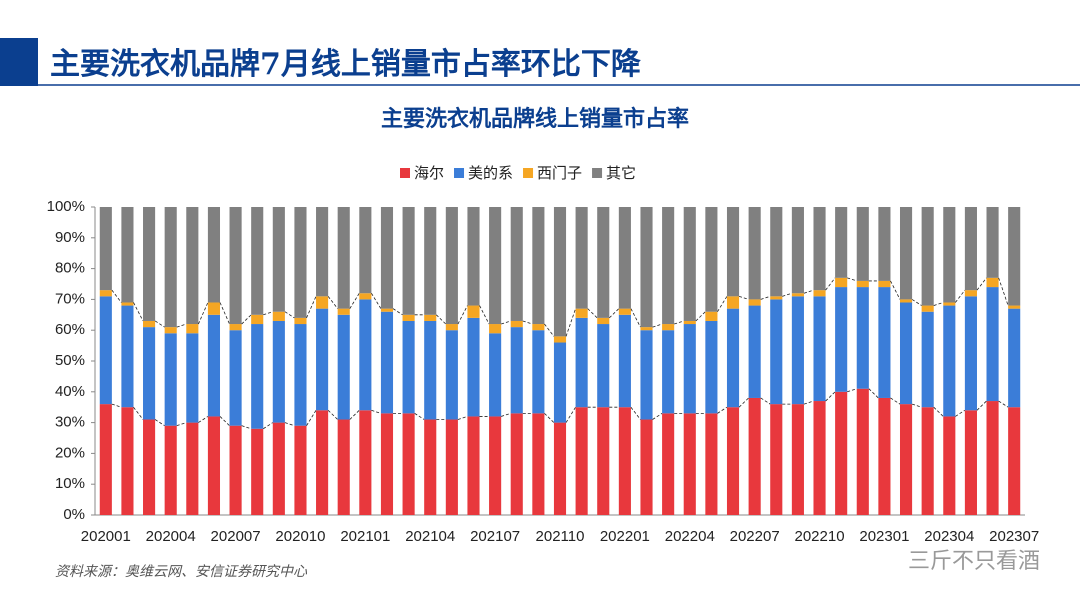 Image resolution: width=1080 pixels, height=608 pixels. Describe the element at coordinates (535, 119) in the screenshot. I see `chart-title: 主要洗衣机品牌线上销量市占率` at that location.